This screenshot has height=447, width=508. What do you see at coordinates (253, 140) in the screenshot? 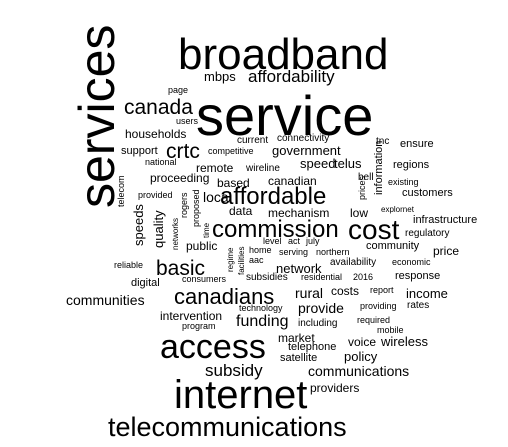
I see `word-current: current` at bounding box center [253, 140].